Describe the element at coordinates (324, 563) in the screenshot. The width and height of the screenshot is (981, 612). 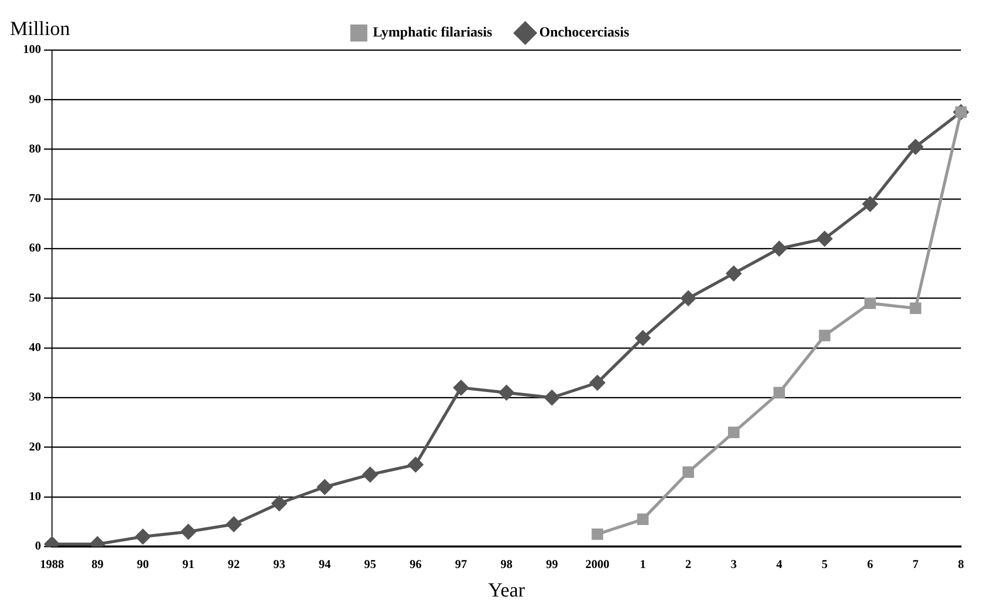
I see `x-tick-label: 94` at that location.